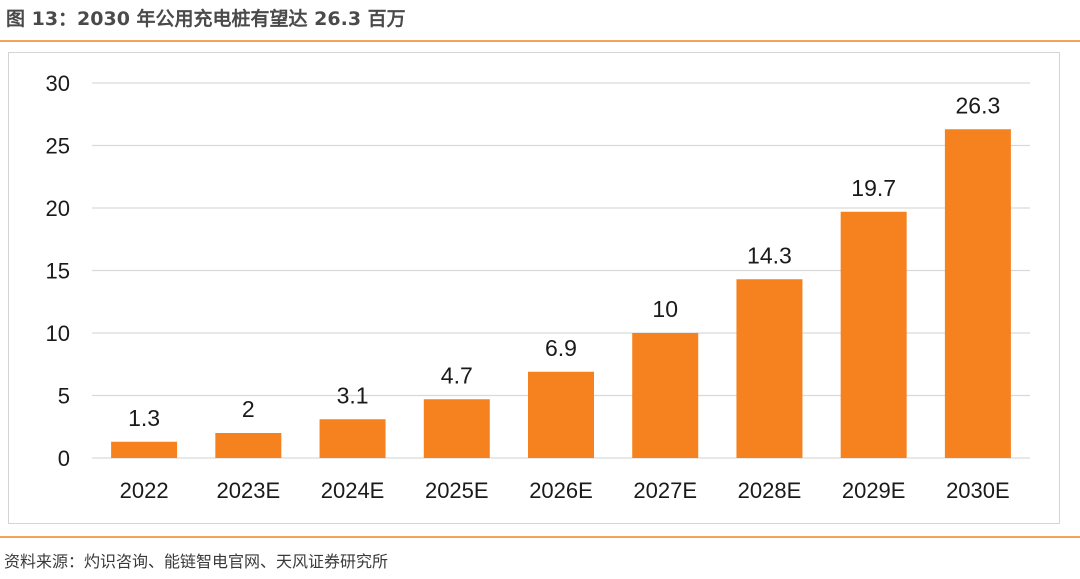  Describe the element at coordinates (58, 146) in the screenshot. I see `y-tick-label: 25` at that location.